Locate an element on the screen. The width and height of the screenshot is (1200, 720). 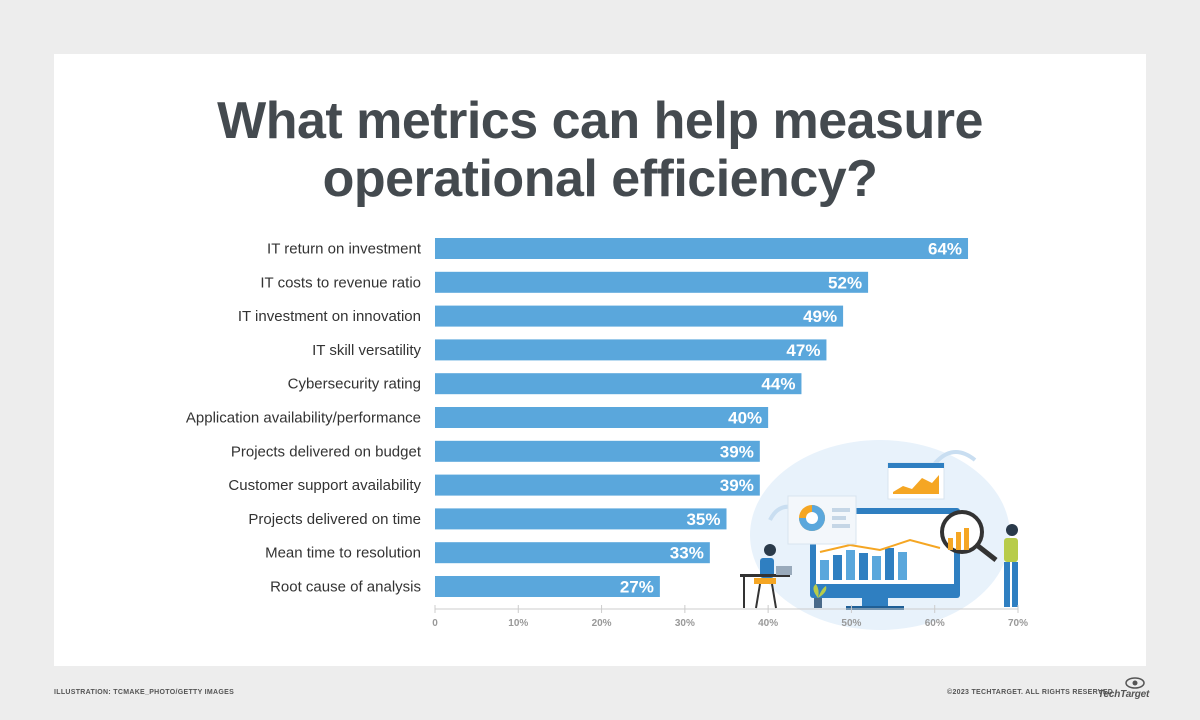
category-label: Customer support availability is located at coordinates (324, 485).